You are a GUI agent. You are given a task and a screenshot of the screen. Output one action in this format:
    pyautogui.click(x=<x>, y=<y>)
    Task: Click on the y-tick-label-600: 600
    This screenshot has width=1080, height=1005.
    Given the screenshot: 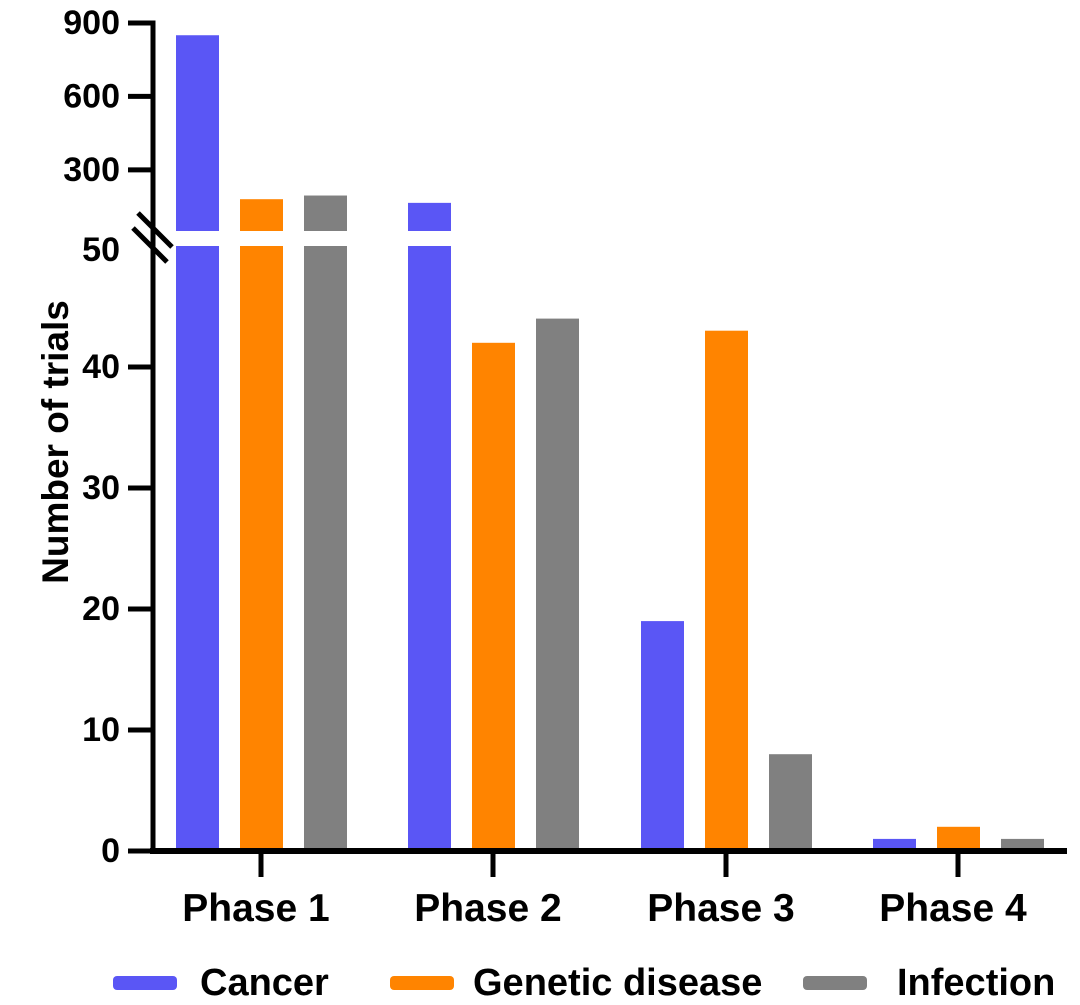 What is the action you would take?
    pyautogui.click(x=91, y=96)
    